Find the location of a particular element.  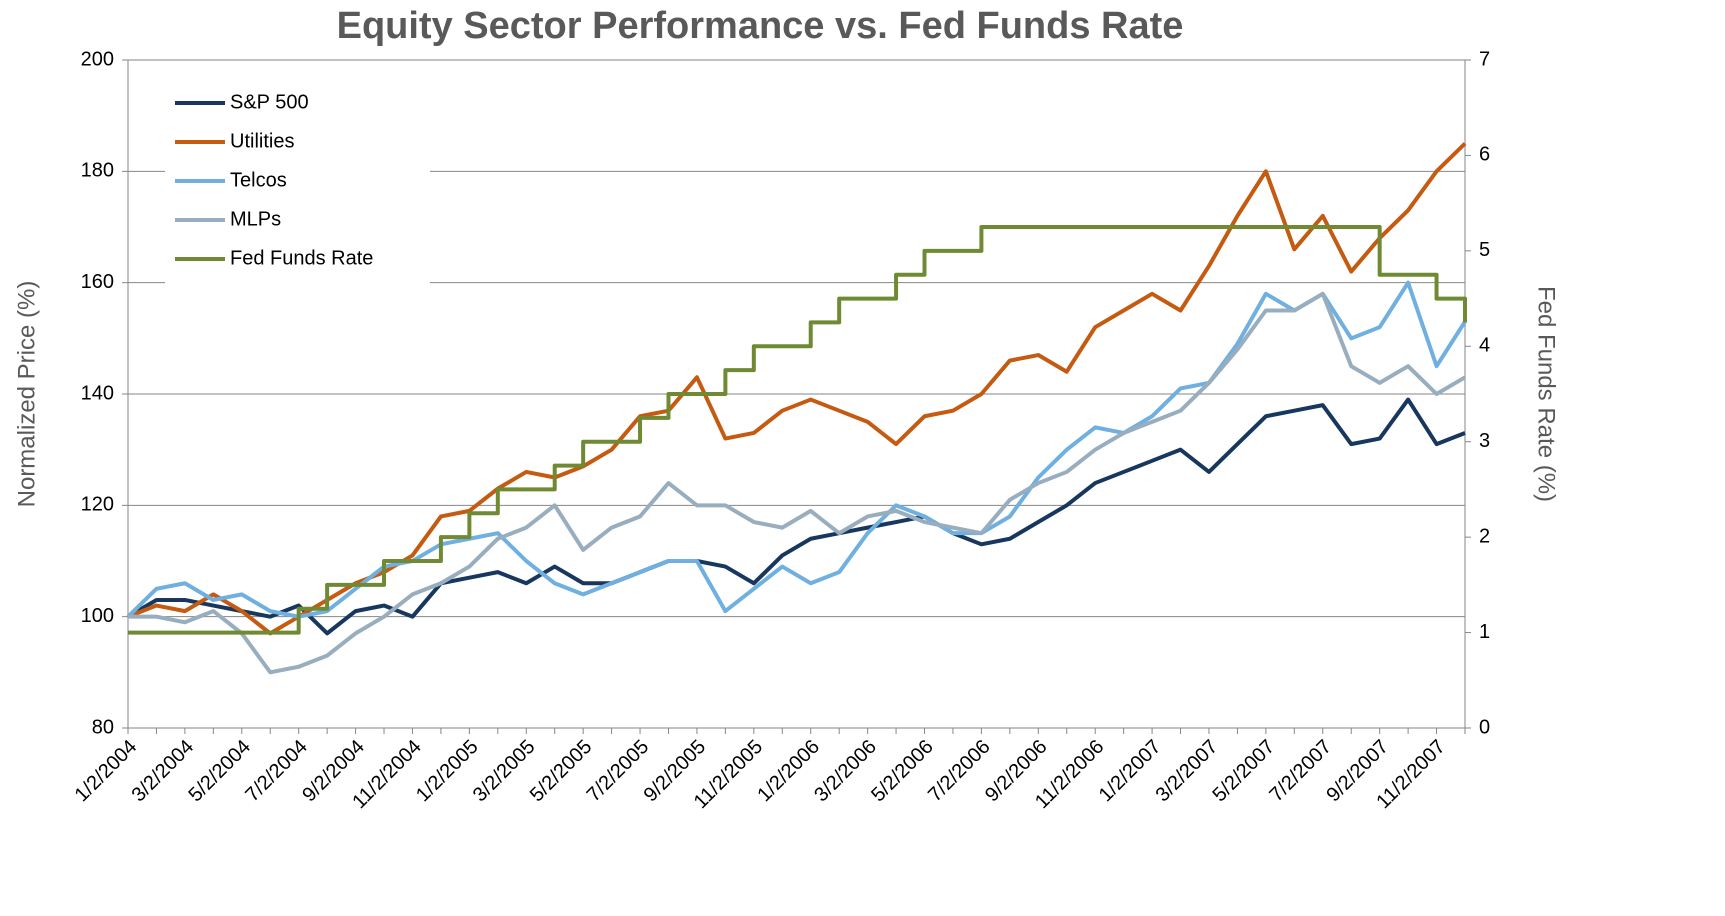

y-tick-label: 200 is located at coordinates (97, 59).